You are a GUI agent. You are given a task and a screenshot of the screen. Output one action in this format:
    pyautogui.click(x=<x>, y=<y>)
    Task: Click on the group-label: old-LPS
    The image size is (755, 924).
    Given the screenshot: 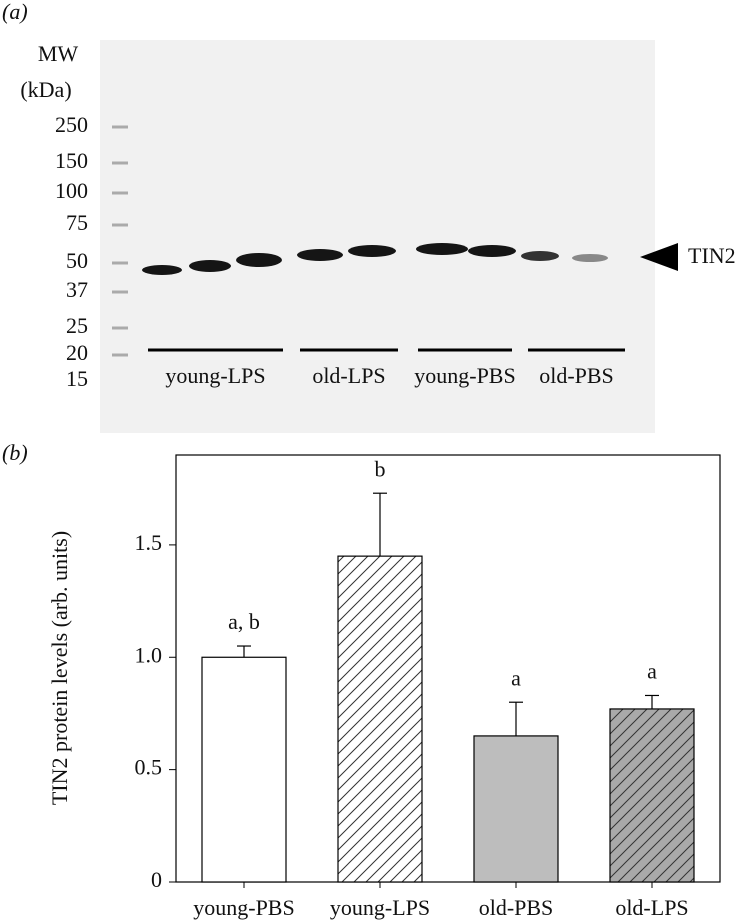 What is the action you would take?
    pyautogui.click(x=348, y=375)
    